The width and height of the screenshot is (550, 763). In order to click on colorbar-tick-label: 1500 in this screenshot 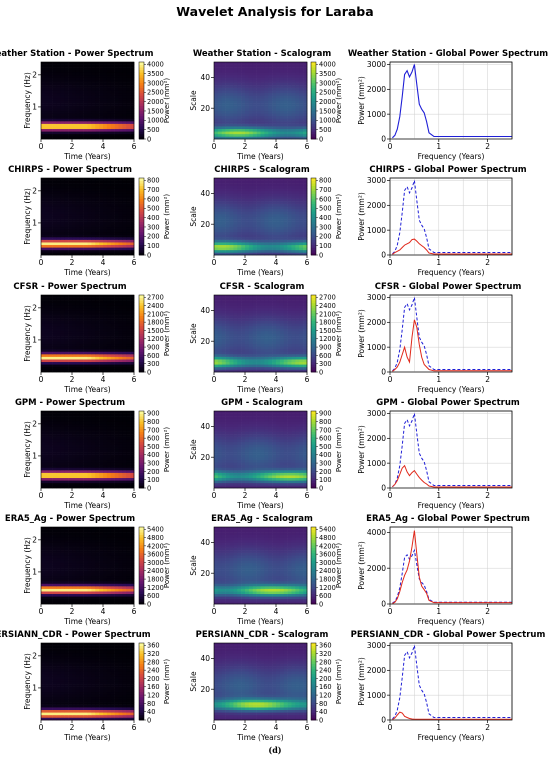, I will do `click(155, 111)`.